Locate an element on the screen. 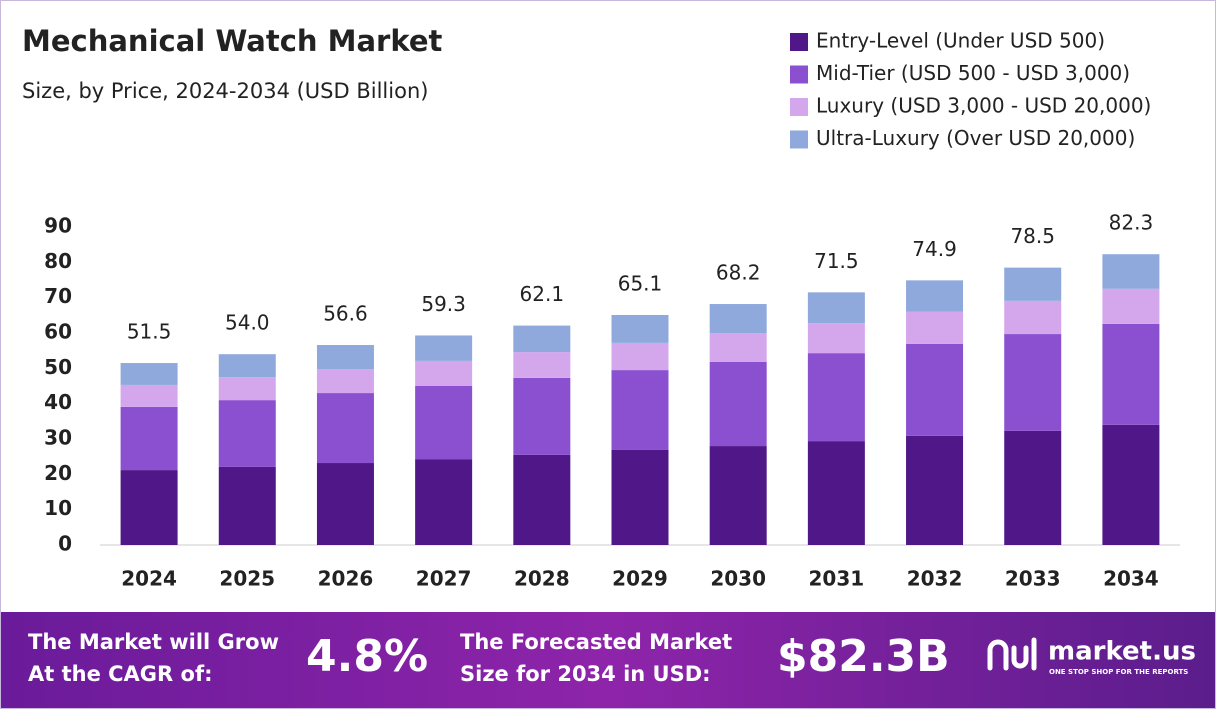 The image size is (1216, 709). legend-label: Luxury (USD 3,000 - USD 20,000) is located at coordinates (983, 106).